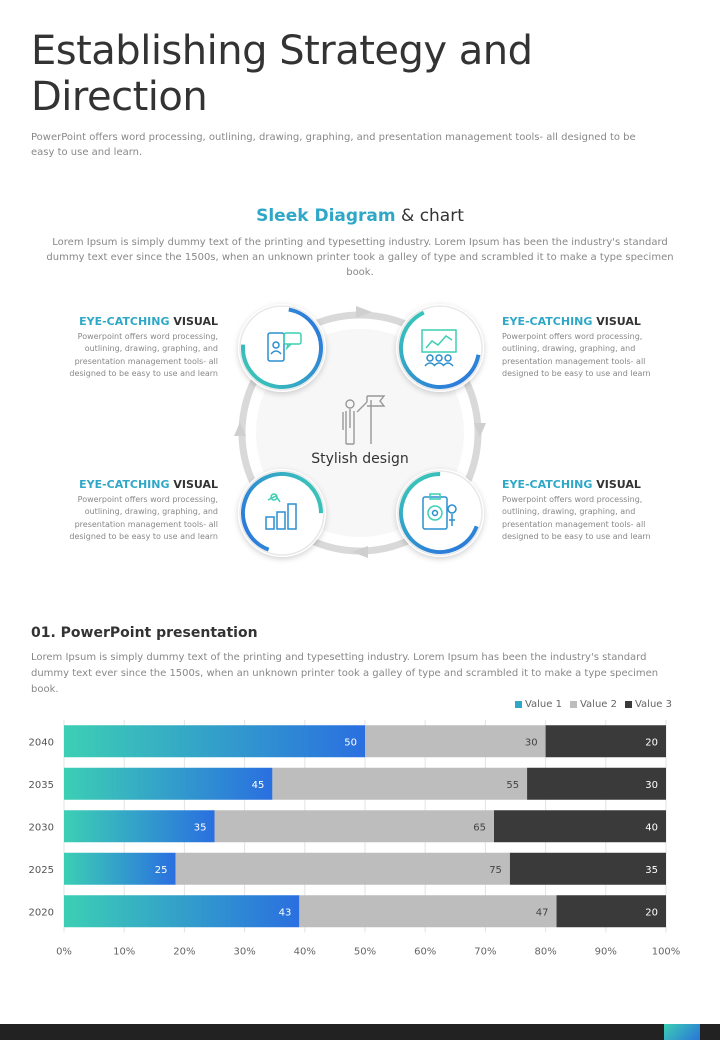 This screenshot has width=720, height=1040. I want to click on node-bottom-right, so click(440, 513).